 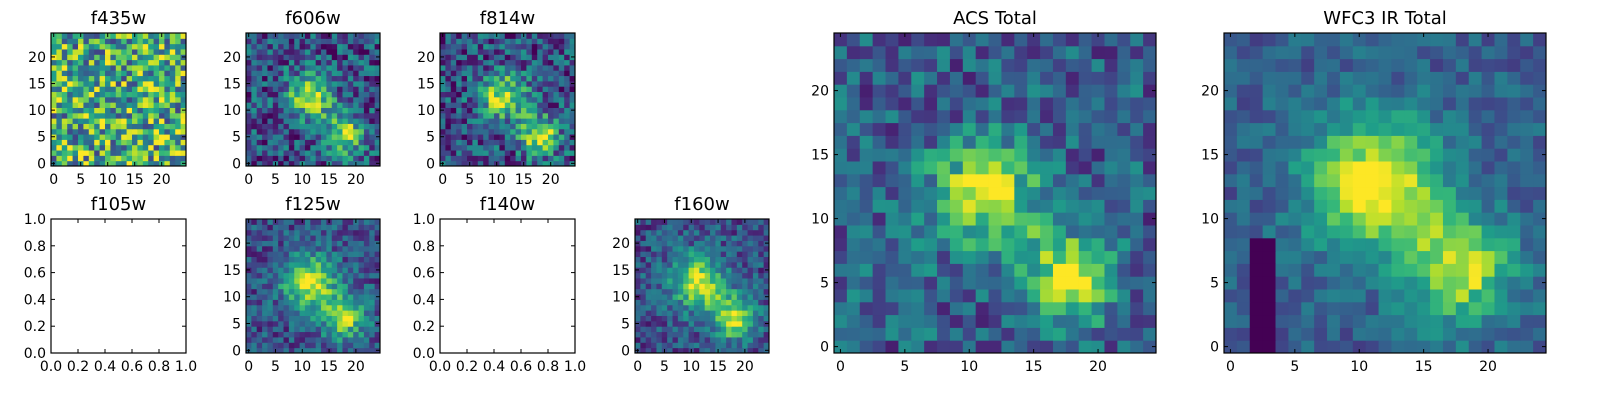 What do you see at coordinates (508, 100) in the screenshot?
I see `heatmap-cells` at bounding box center [508, 100].